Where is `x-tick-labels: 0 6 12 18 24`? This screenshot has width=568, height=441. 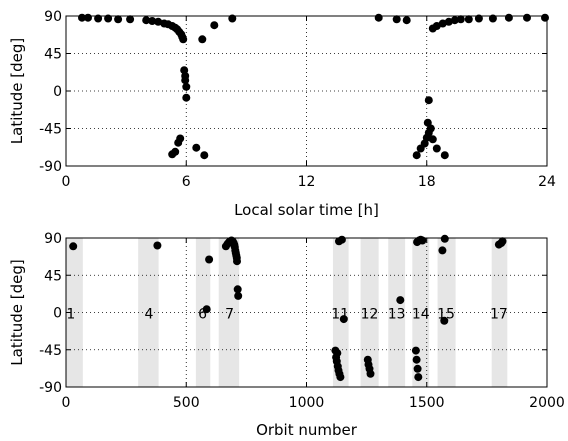
x-tick-labels: 0 6 12 18 24 is located at coordinates (309, 182).